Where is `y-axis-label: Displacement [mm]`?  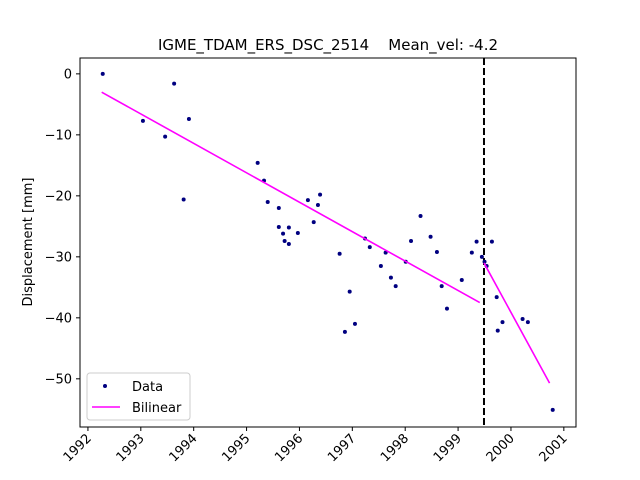
y-axis-label: Displacement [mm] is located at coordinates (28, 242).